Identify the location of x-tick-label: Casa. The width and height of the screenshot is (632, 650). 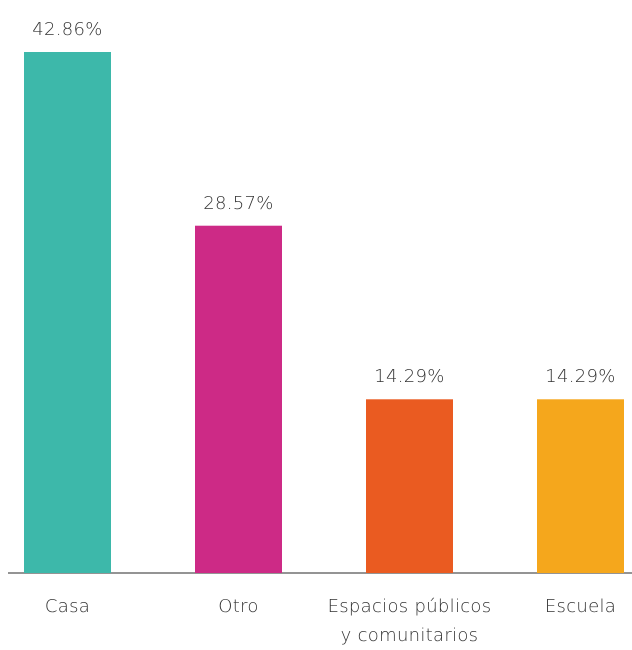
(76, 606).